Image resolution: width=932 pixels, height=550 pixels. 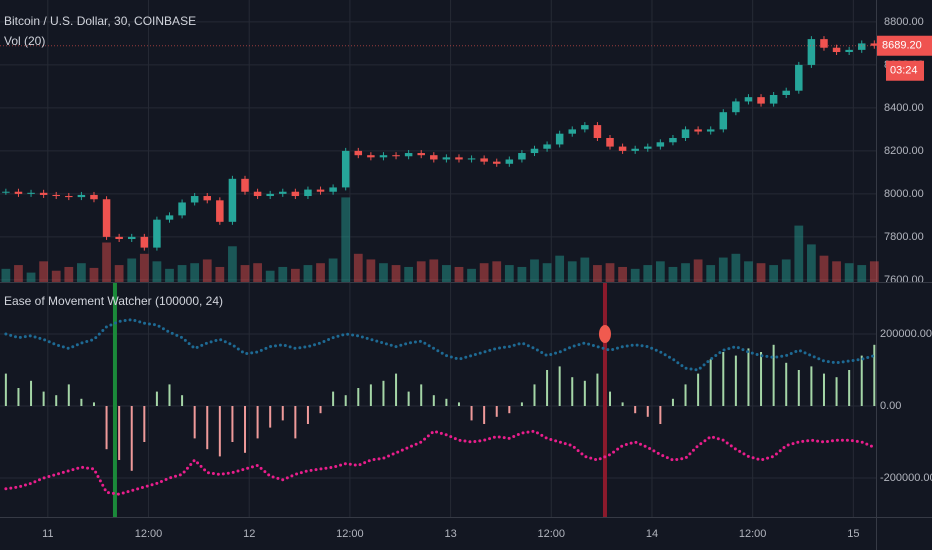 I want to click on x-tick-label: 12, so click(x=249, y=534).